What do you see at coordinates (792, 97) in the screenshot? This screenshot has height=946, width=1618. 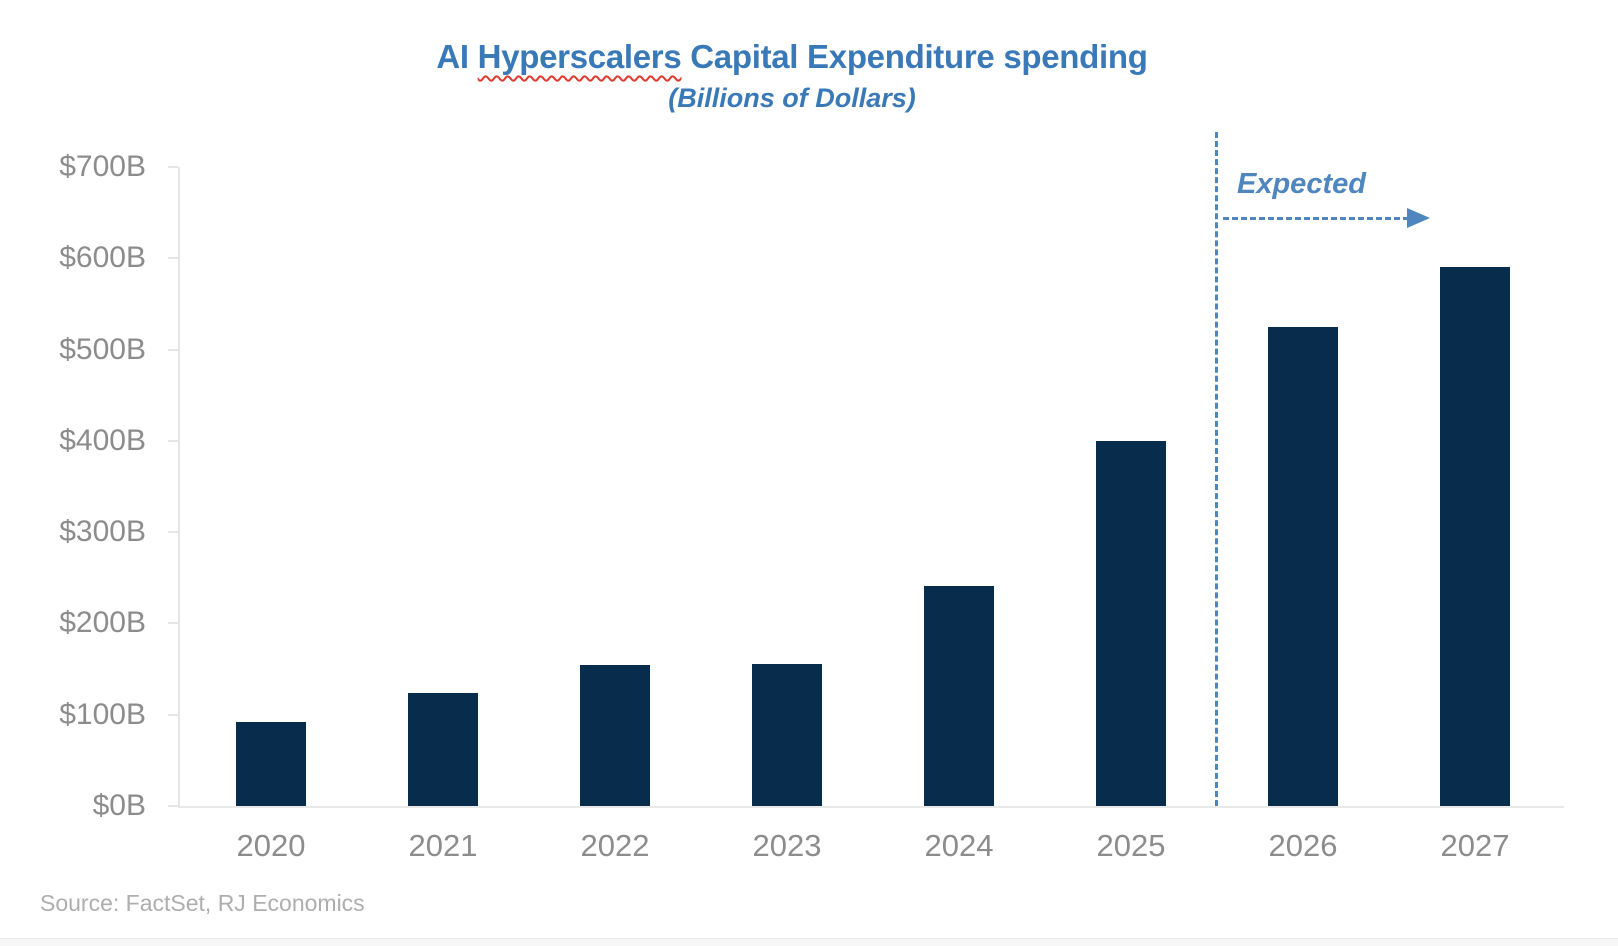 I see `chart-subtitle: (Billions of Dollars)` at bounding box center [792, 97].